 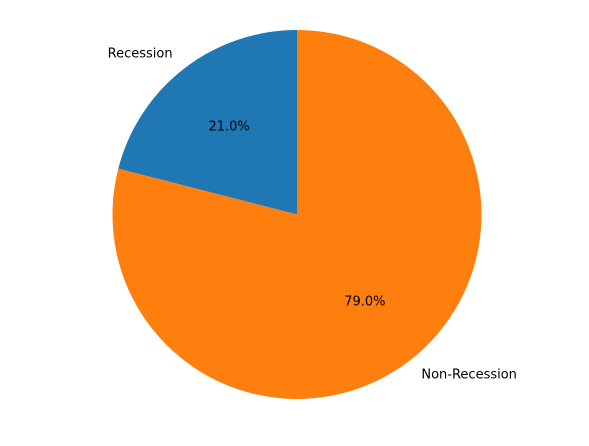 I want to click on pct-label-recession: 21.0%, so click(x=228, y=127).